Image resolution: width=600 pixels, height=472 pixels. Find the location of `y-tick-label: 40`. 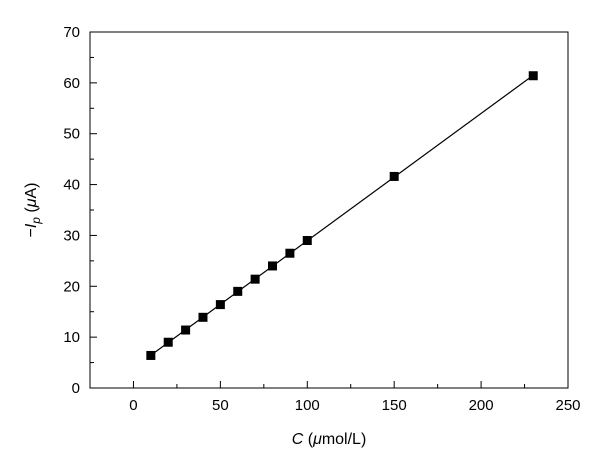

y-tick-label: 40 is located at coordinates (71, 185).